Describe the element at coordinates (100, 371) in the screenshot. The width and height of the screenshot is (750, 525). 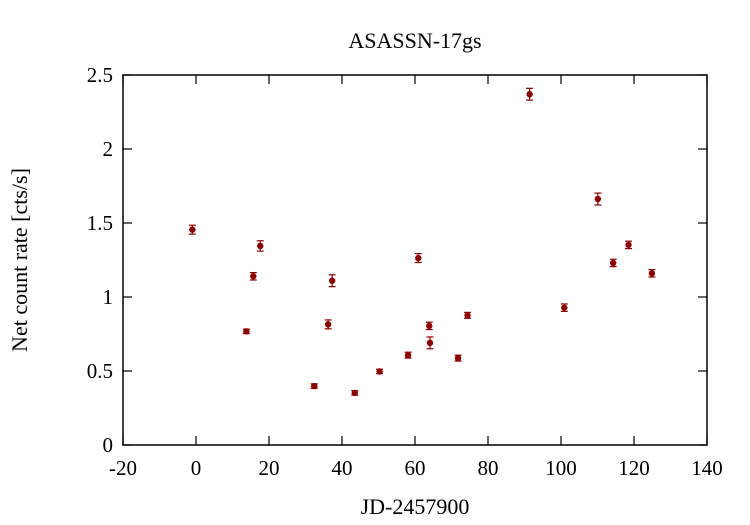
I see `y-tick-label: 0.5` at that location.